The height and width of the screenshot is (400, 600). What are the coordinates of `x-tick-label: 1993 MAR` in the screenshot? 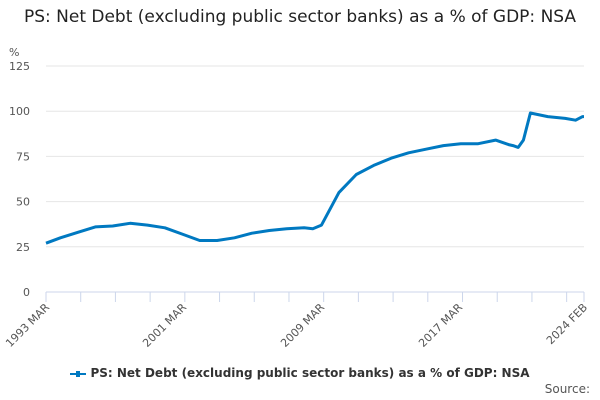 It's located at (27, 325).